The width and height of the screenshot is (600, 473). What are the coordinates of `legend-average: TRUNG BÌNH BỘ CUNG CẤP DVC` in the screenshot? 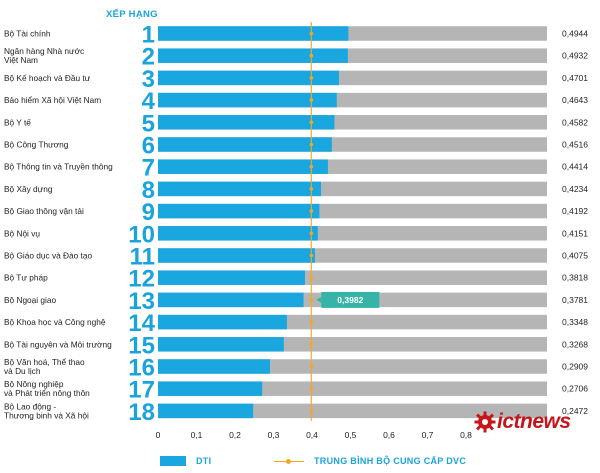 It's located at (370, 461).